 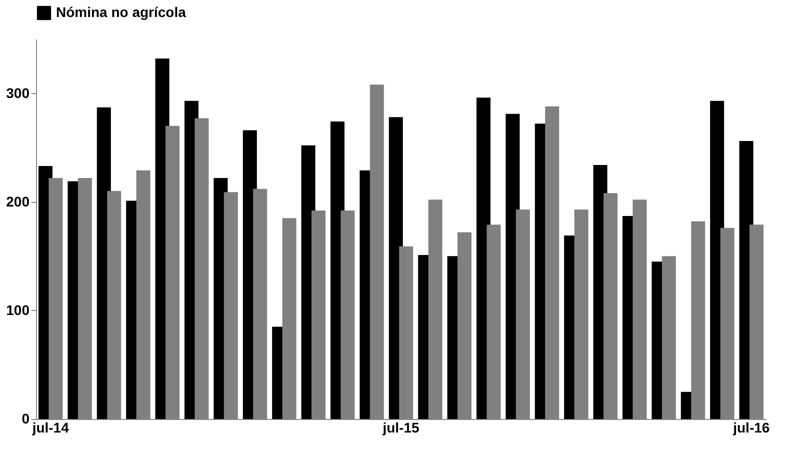 What do you see at coordinates (18, 310) in the screenshot?
I see `y-tick-label: 100` at bounding box center [18, 310].